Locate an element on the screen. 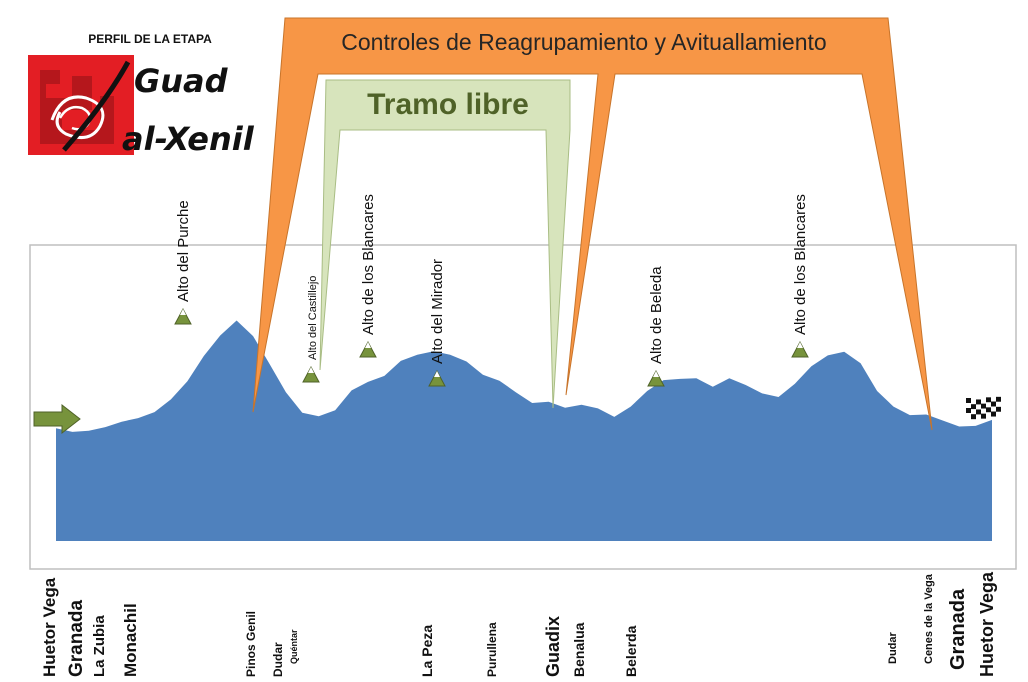 This screenshot has height=682, width=1028. free-section-callout-shape is located at coordinates (445, 244).